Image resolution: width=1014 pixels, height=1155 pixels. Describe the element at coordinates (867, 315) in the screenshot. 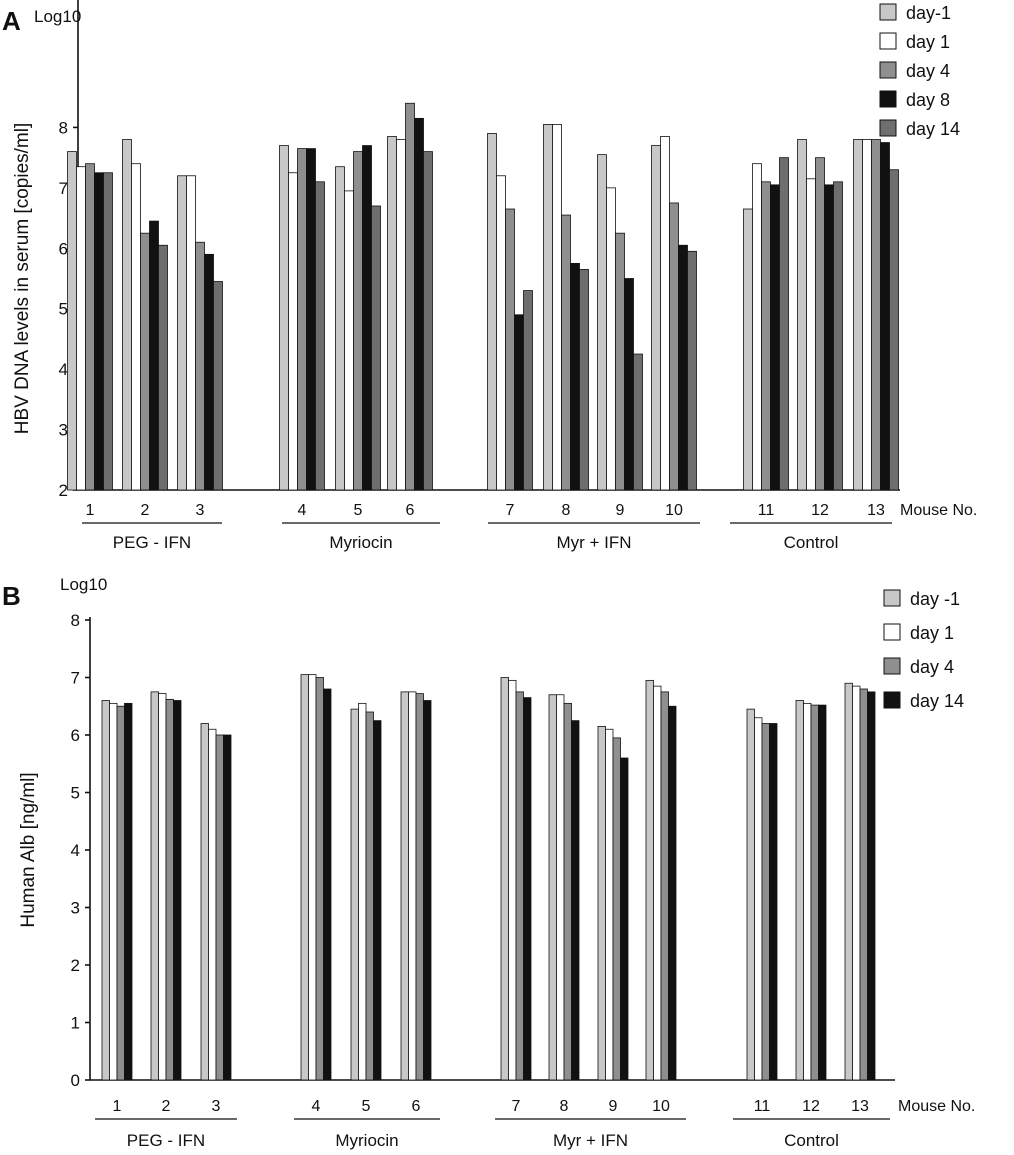

I see `panel-a-bar-mouse-13-day1` at that location.